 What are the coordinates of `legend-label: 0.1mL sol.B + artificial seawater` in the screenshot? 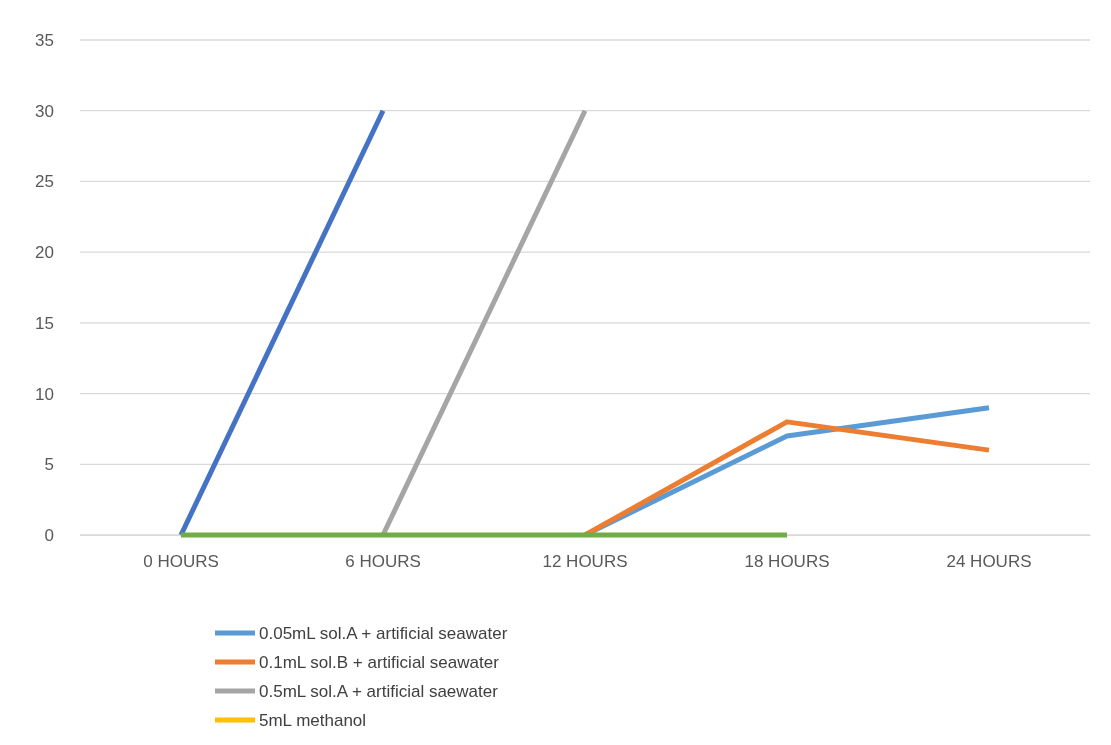 It's located at (379, 662).